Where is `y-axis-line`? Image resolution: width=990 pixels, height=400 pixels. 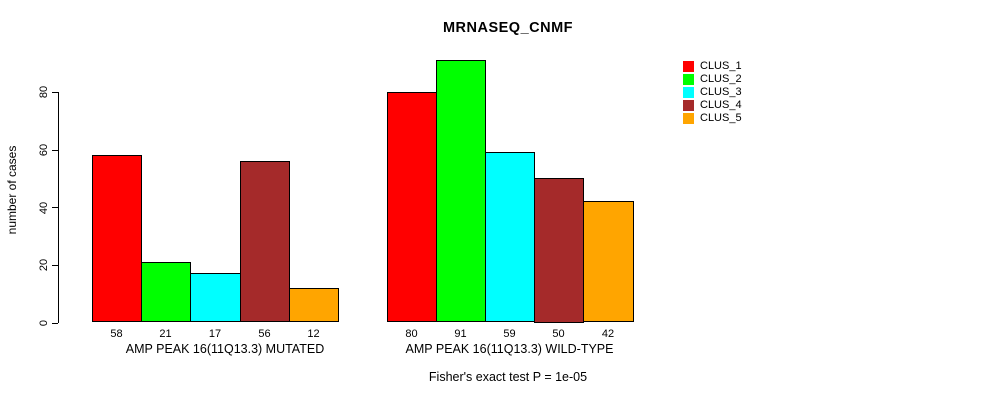 y-axis-line is located at coordinates (58, 207).